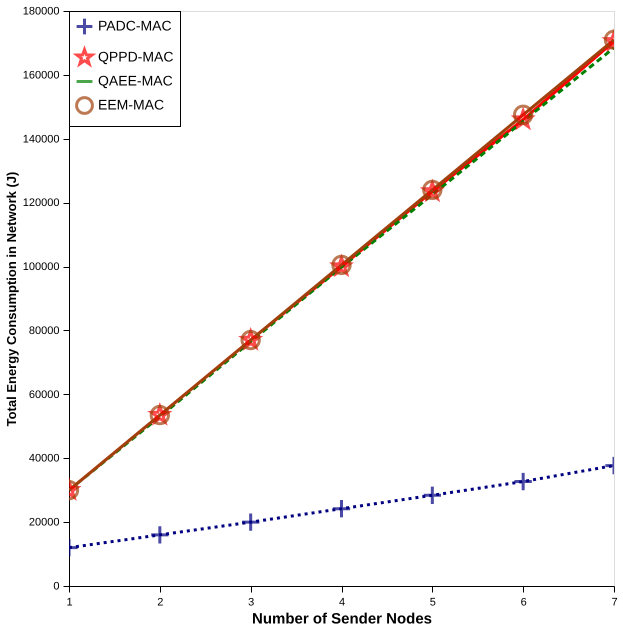 This screenshot has width=623, height=631. What do you see at coordinates (44, 458) in the screenshot?
I see `y-tick-label: 40000` at bounding box center [44, 458].